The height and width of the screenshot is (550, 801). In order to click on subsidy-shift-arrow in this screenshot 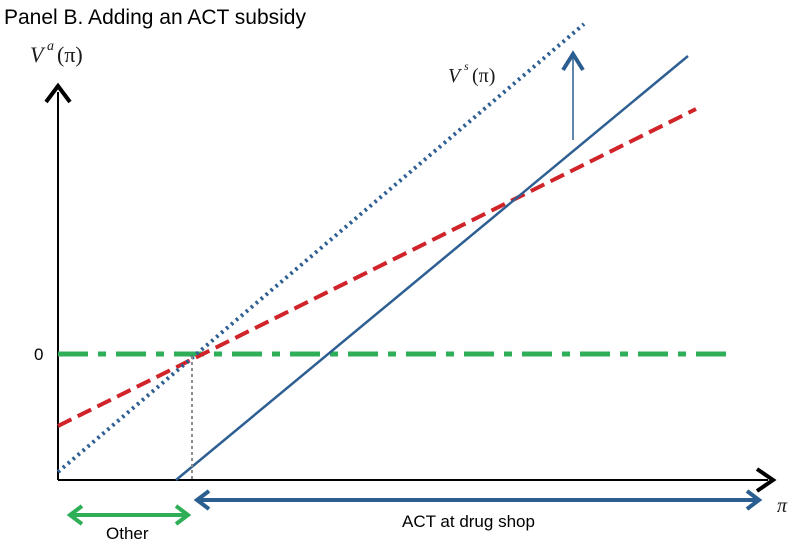, I will do `click(573, 95)`.